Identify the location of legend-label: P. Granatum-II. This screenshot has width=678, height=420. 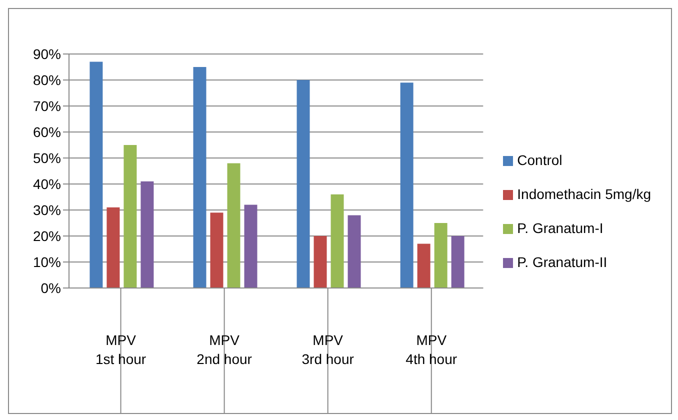
(562, 262).